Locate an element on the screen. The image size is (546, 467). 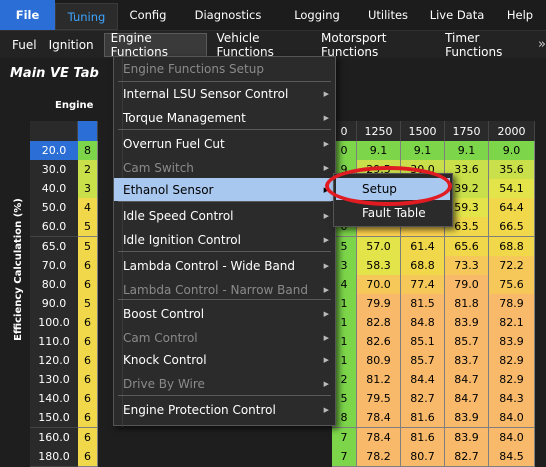
table-cell: 80.9 is located at coordinates (379, 361).